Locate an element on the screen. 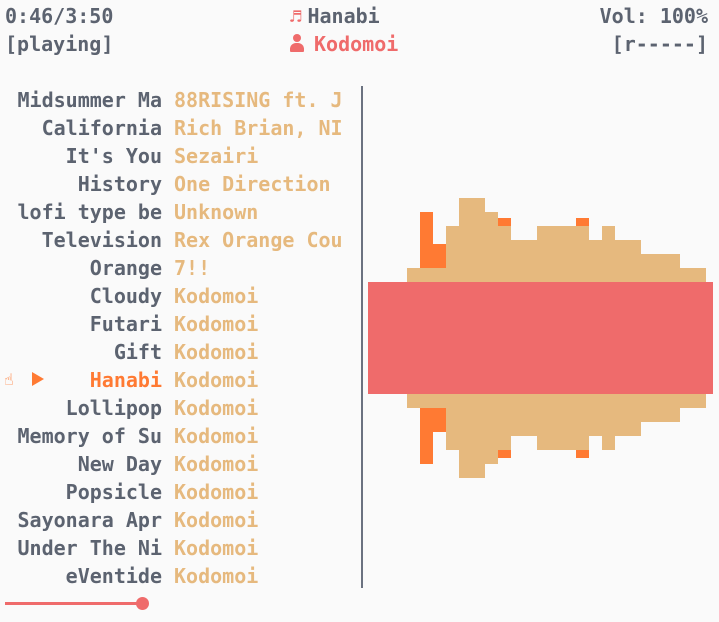  playlist-row: Under The Ni Kodomoi is located at coordinates (181, 548).